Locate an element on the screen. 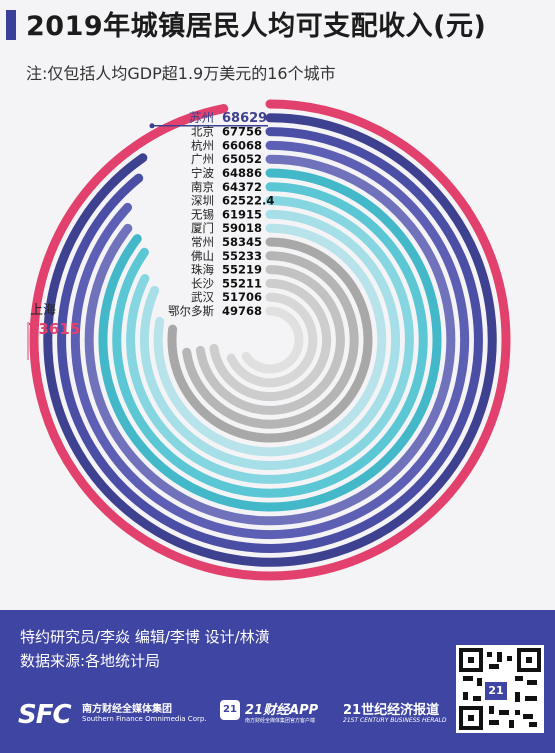 The width and height of the screenshot is (555, 753). city-label-3: 杭州 is located at coordinates (202, 145).